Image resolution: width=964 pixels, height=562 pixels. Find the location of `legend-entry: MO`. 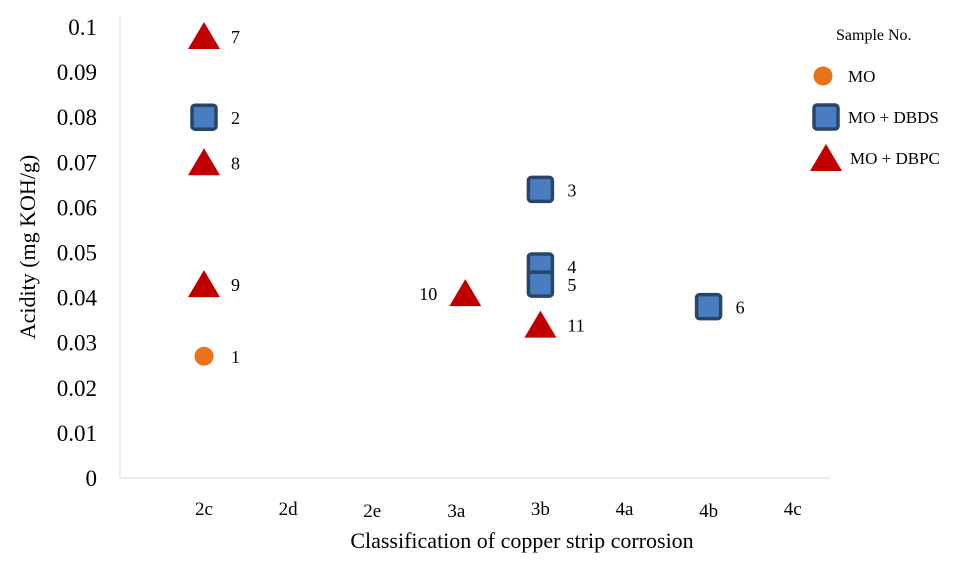

legend-entry: MO is located at coordinates (844, 76).